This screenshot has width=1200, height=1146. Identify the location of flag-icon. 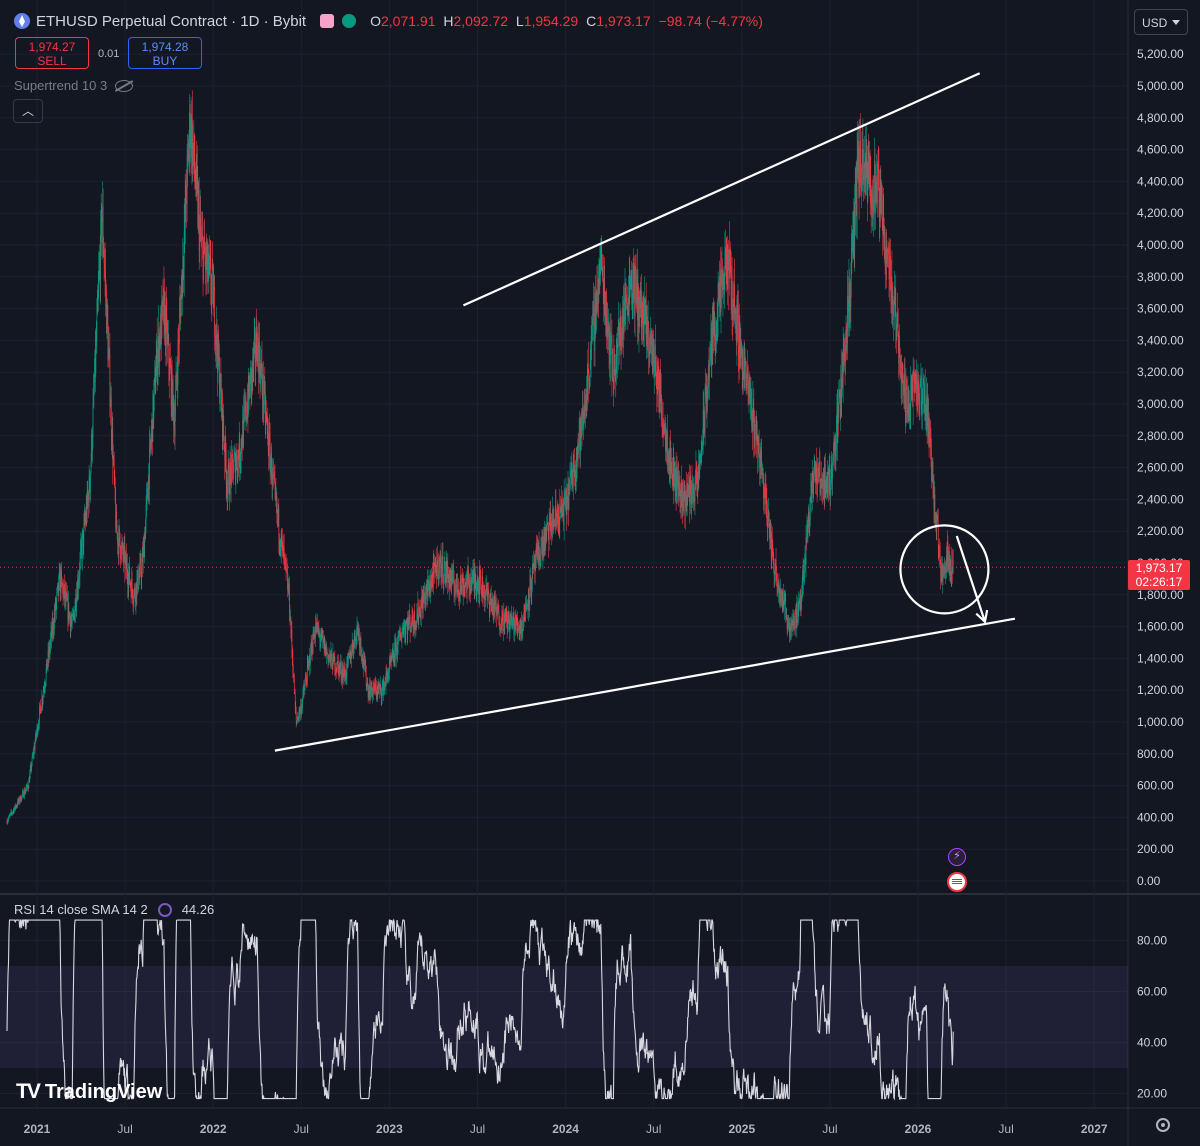
(327, 21).